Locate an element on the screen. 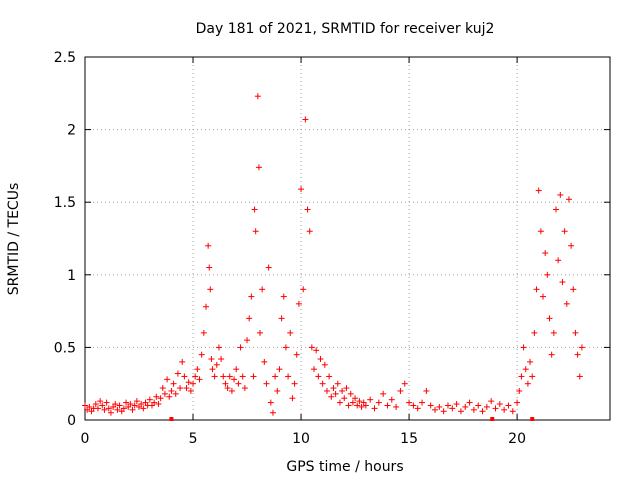  y-tick-label: 0.5 is located at coordinates (65, 348).